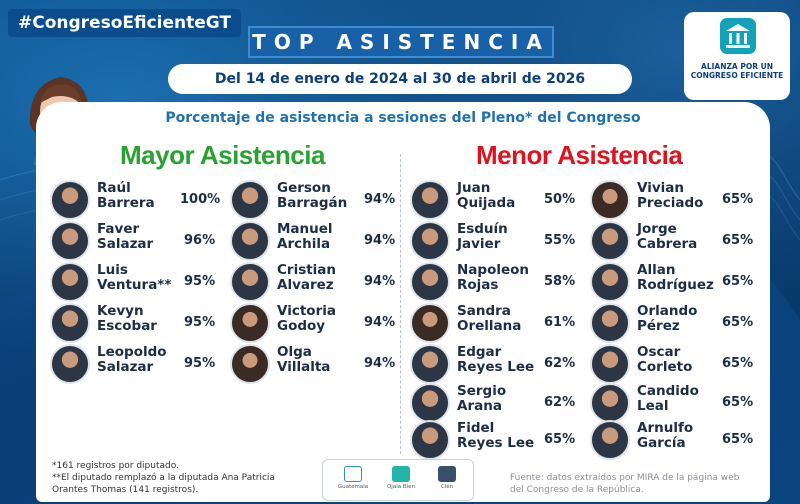 The image size is (800, 504). What do you see at coordinates (125, 23) in the screenshot?
I see `hashtag-badge: #CongresoEficienteGT` at bounding box center [125, 23].